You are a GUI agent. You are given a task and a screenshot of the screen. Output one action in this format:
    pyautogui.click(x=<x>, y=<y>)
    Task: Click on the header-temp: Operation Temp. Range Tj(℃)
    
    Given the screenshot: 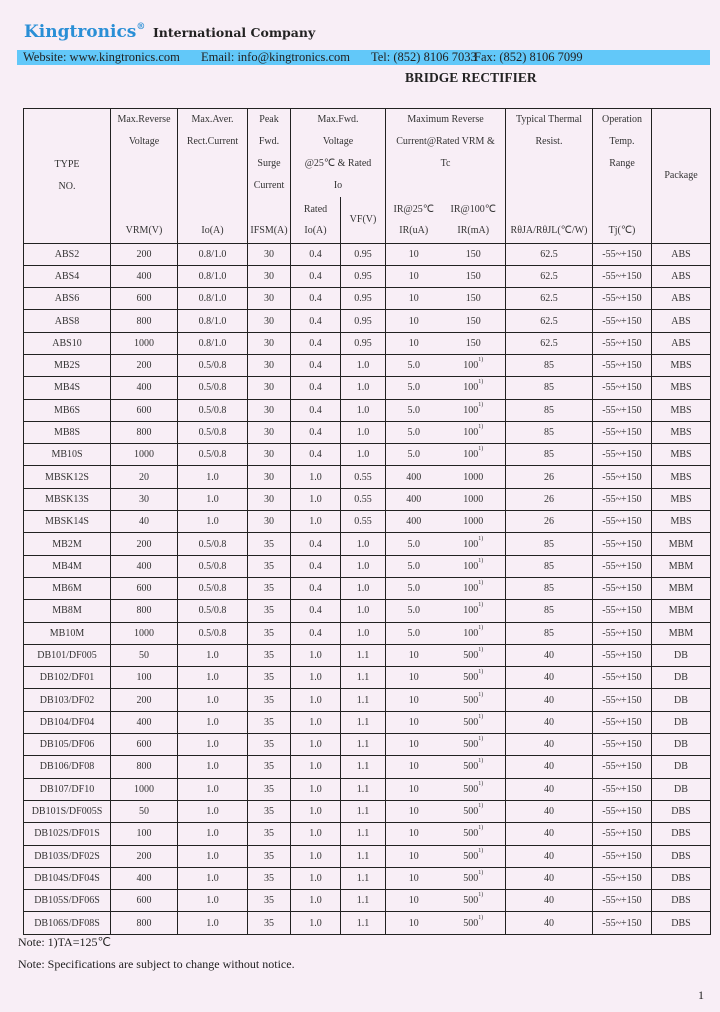 What is the action you would take?
    pyautogui.click(x=622, y=176)
    